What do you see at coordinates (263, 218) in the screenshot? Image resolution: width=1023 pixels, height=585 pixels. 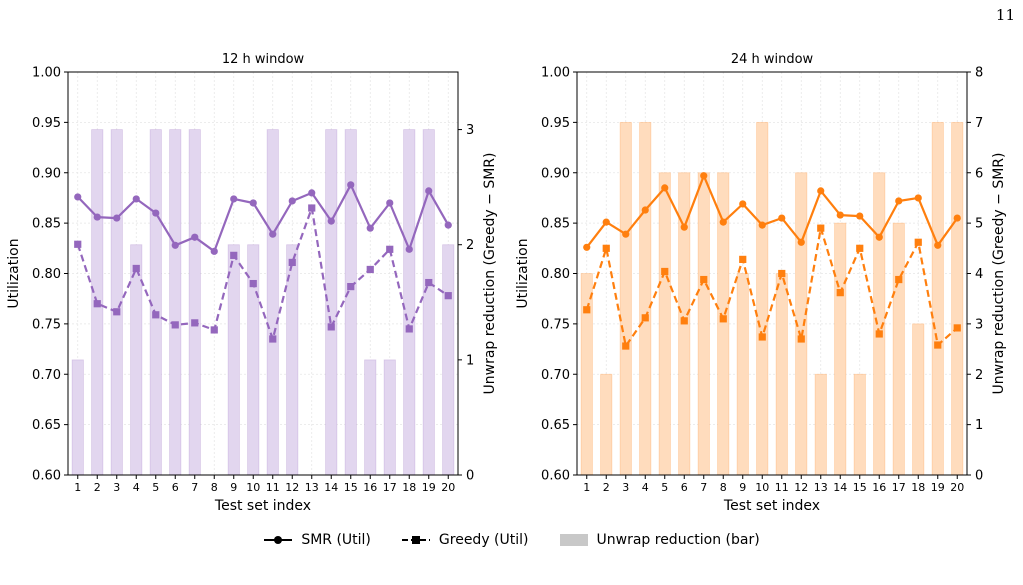 I see `smr-line` at bounding box center [263, 218].